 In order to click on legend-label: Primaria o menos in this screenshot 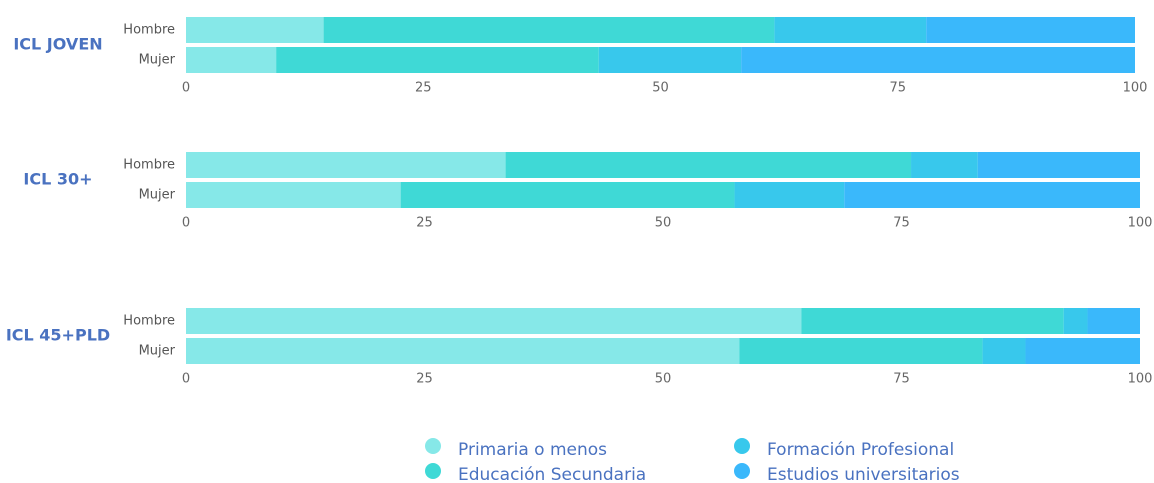, I will do `click(532, 450)`.